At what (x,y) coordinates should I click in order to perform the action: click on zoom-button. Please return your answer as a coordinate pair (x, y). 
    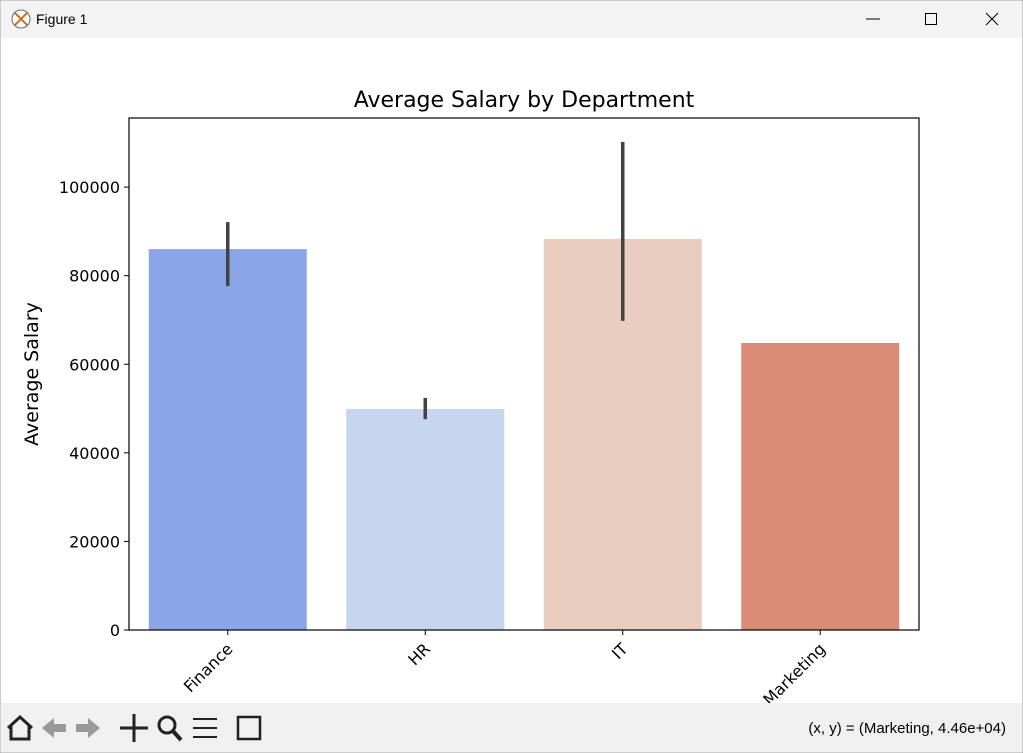
    Looking at the image, I should click on (167, 725).